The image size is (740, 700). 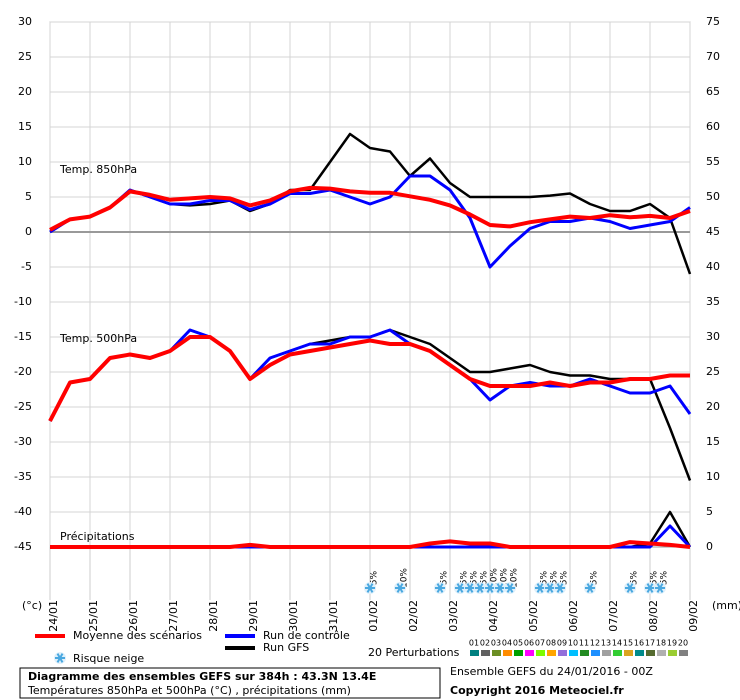 I want to click on x-tick-label: 01/02, so click(x=373, y=616).